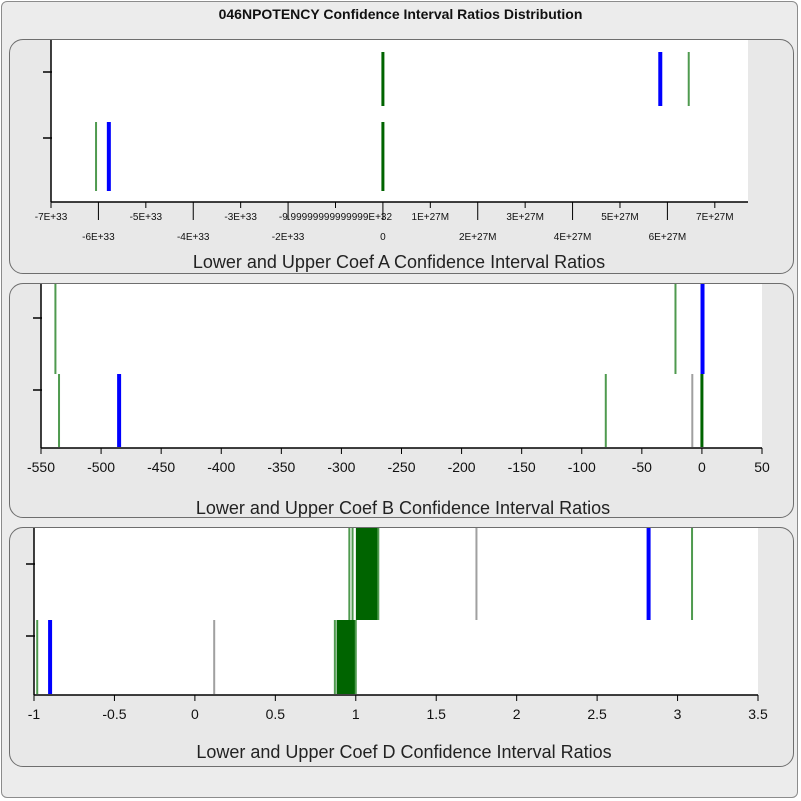 The width and height of the screenshot is (801, 801). I want to click on x-tick-label: 0.5, so click(276, 714).